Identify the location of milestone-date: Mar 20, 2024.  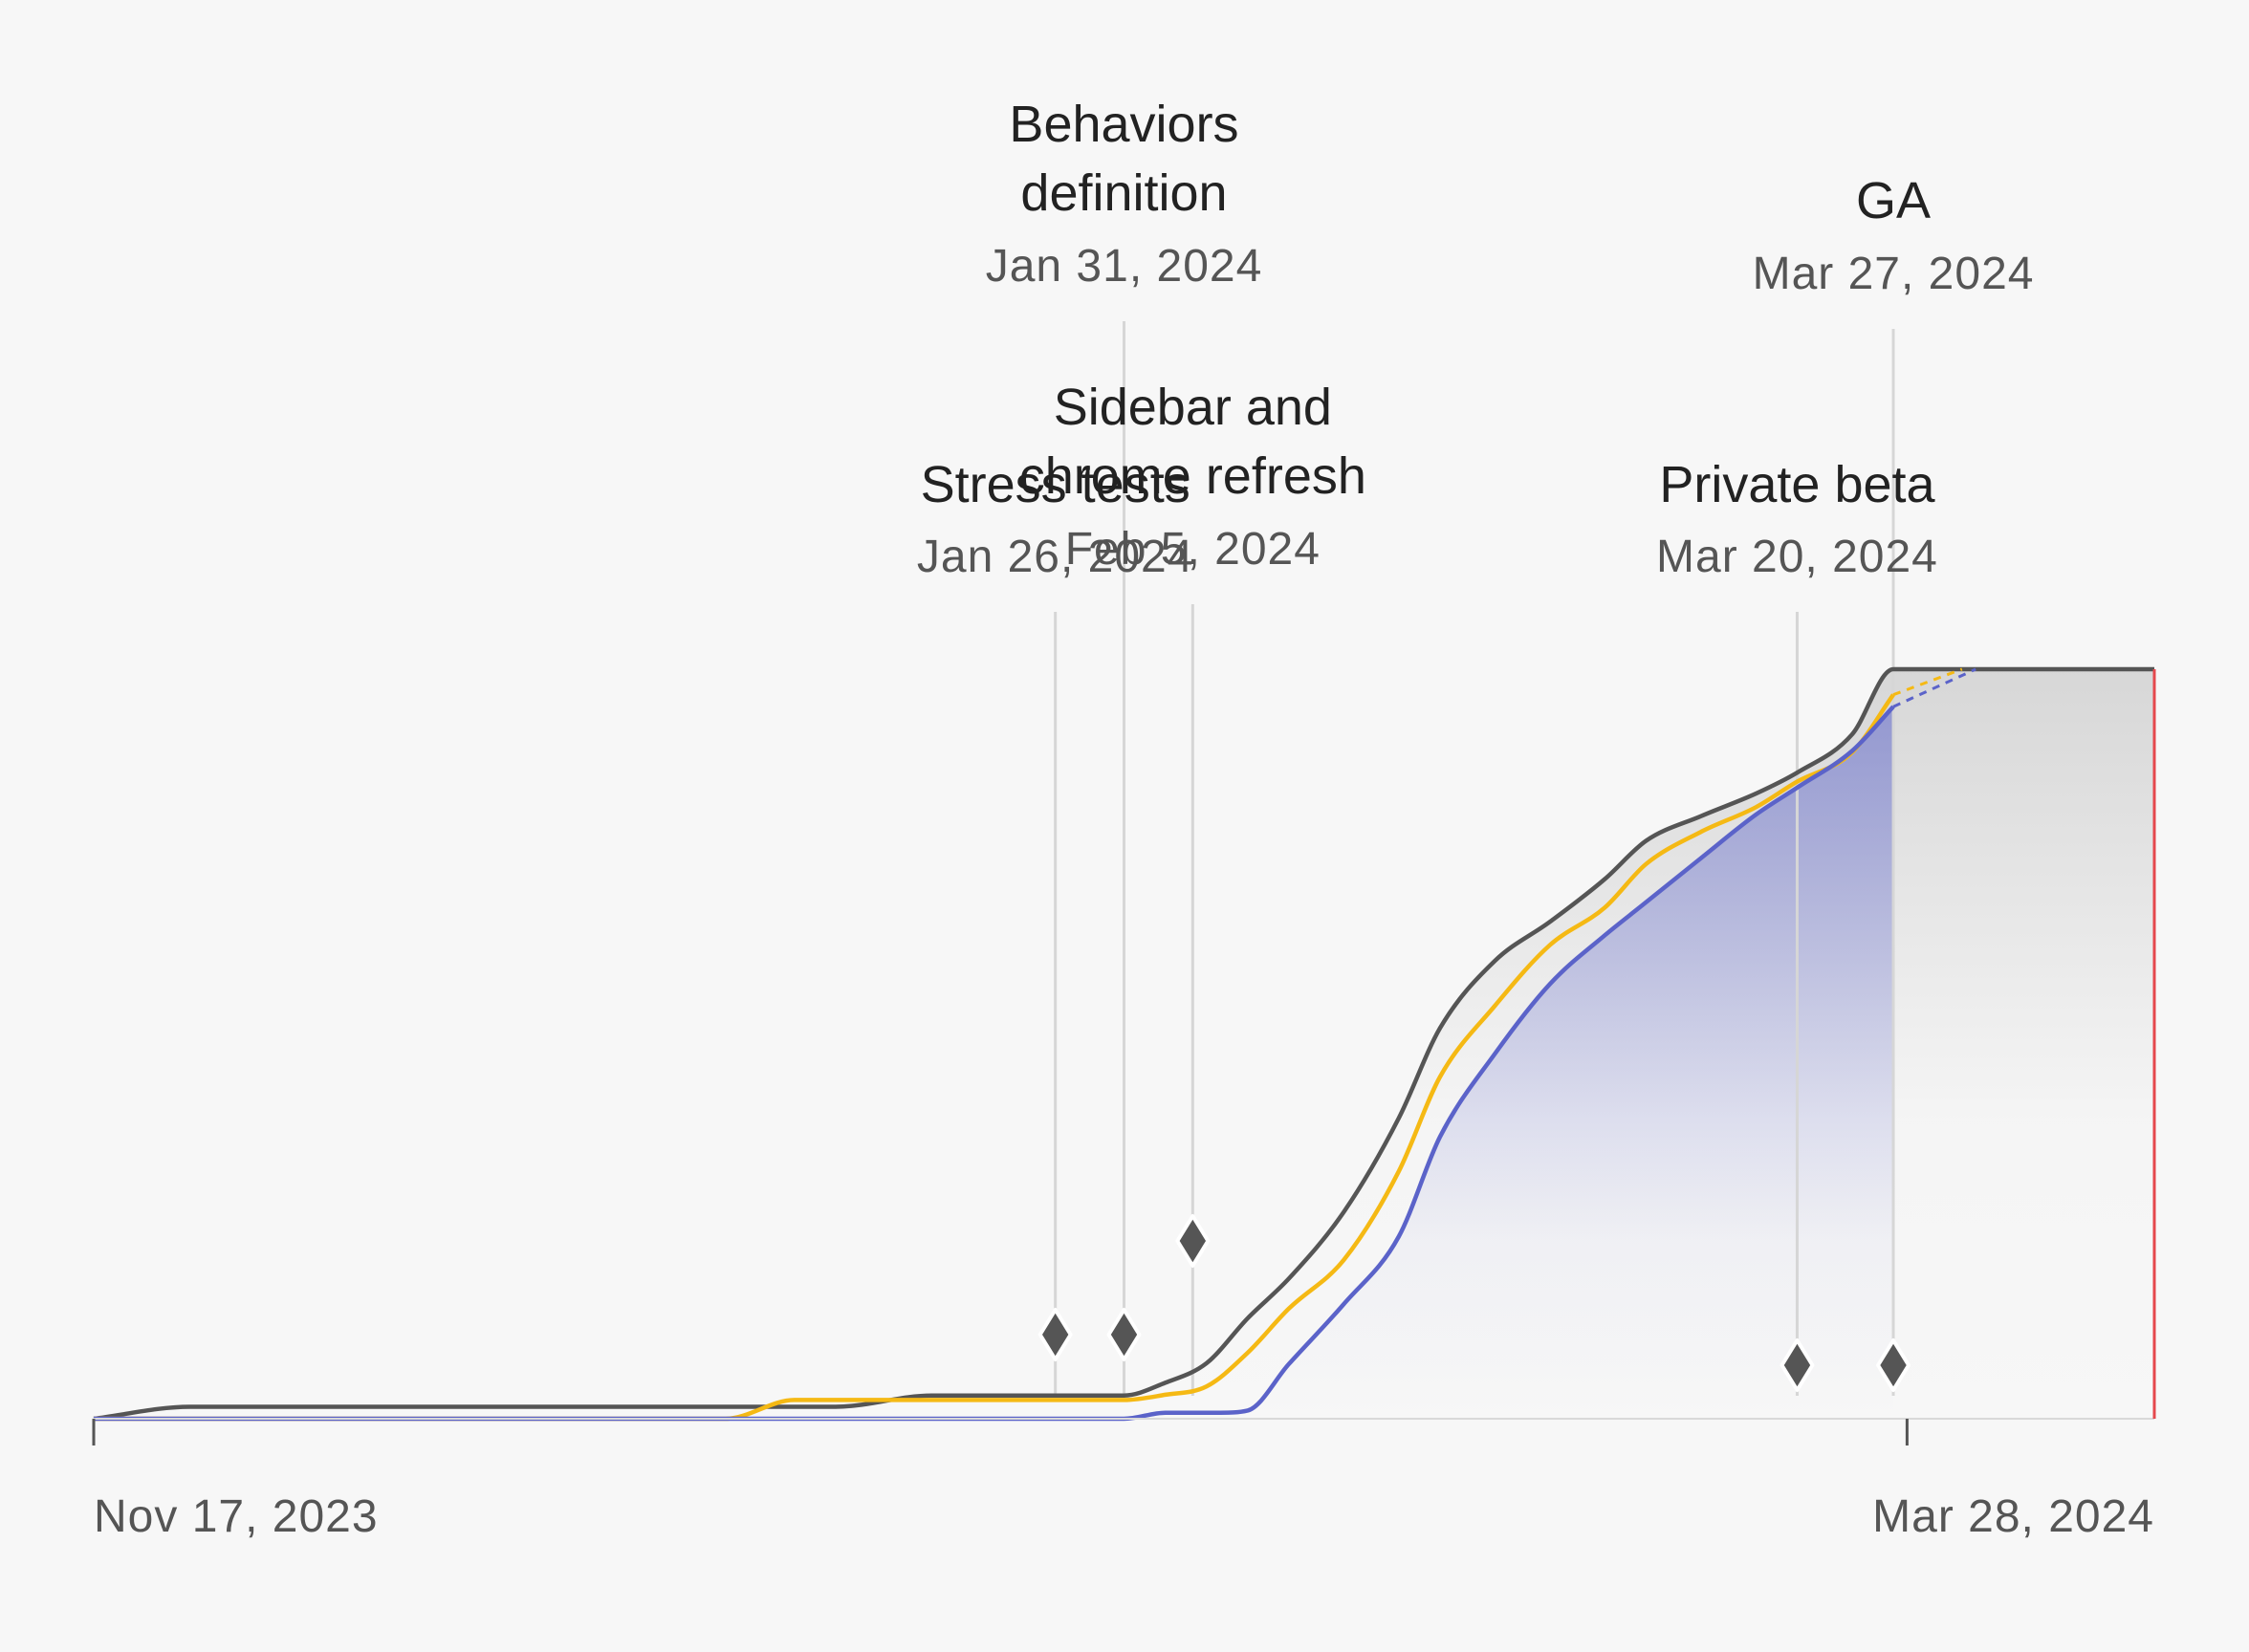
(1797, 557).